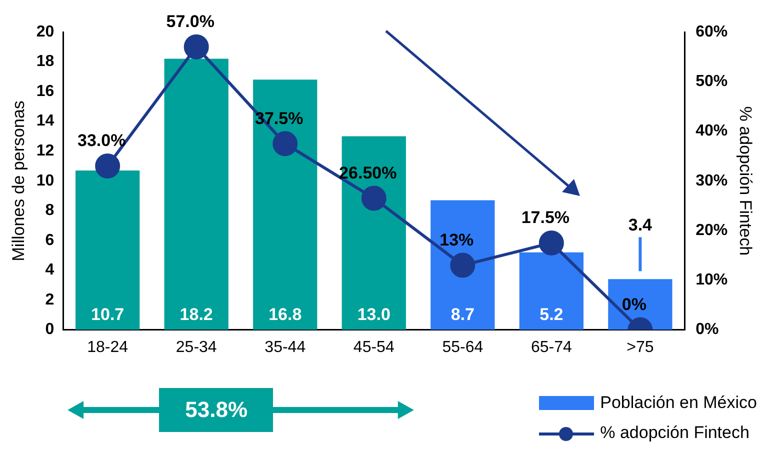  I want to click on x-tick-label: 35-44, so click(285, 347).